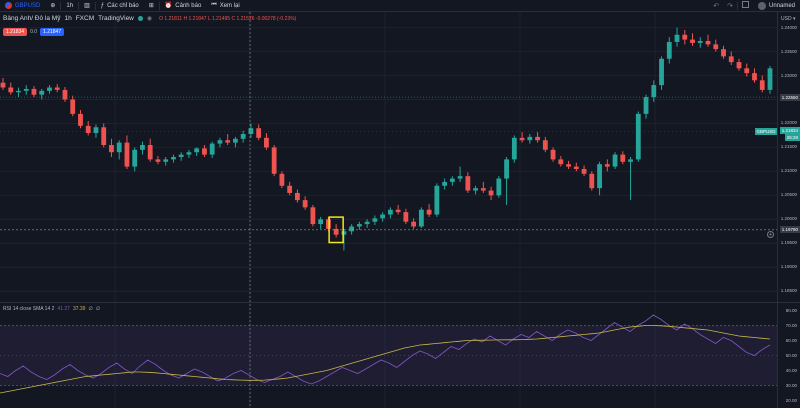  Describe the element at coordinates (123, 5) in the screenshot. I see `indicators-label: Các chỉ báo` at that location.